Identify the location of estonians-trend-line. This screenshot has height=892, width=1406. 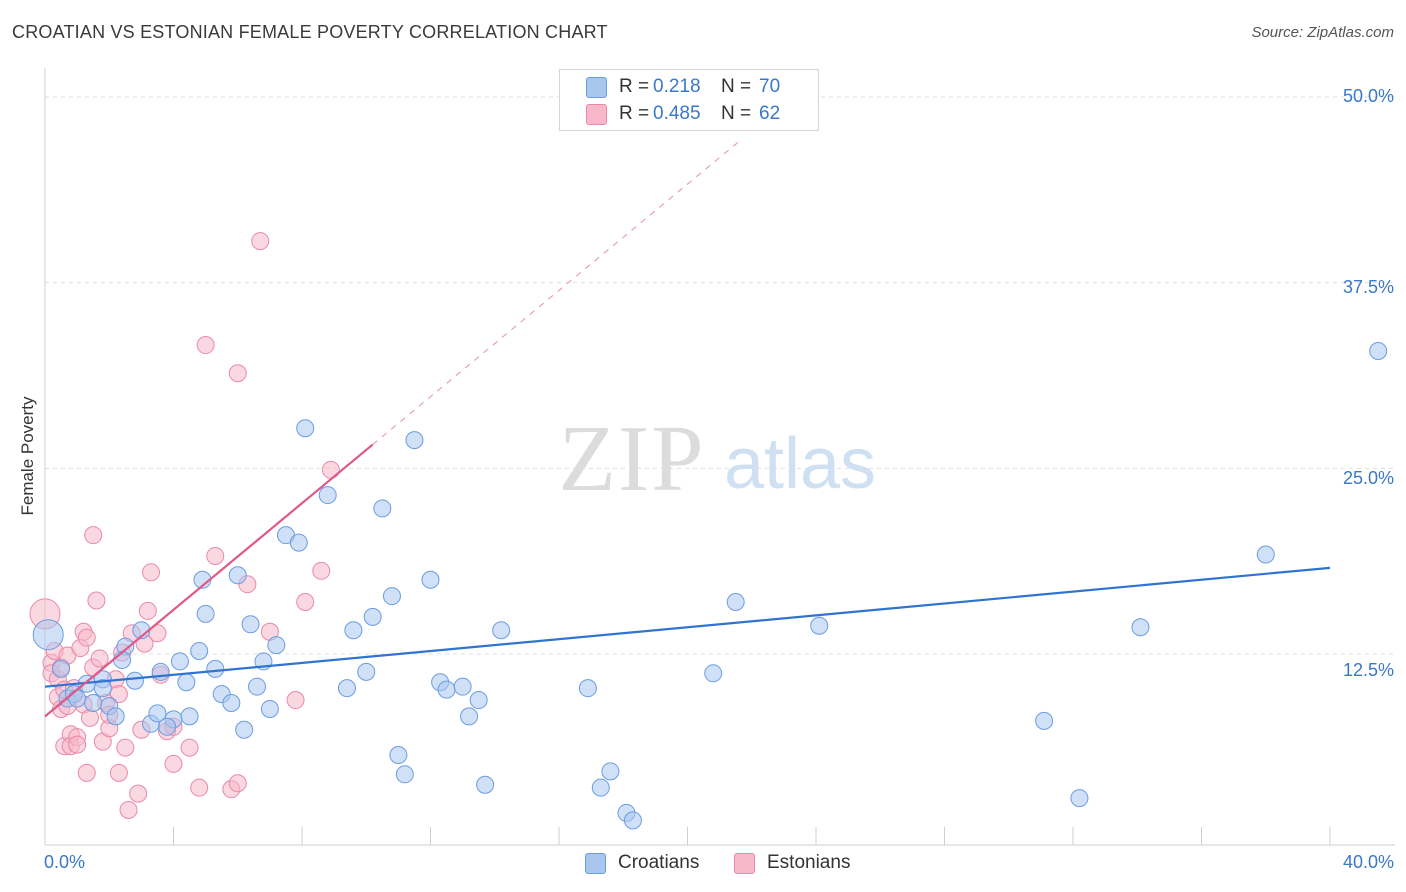
(209, 580).